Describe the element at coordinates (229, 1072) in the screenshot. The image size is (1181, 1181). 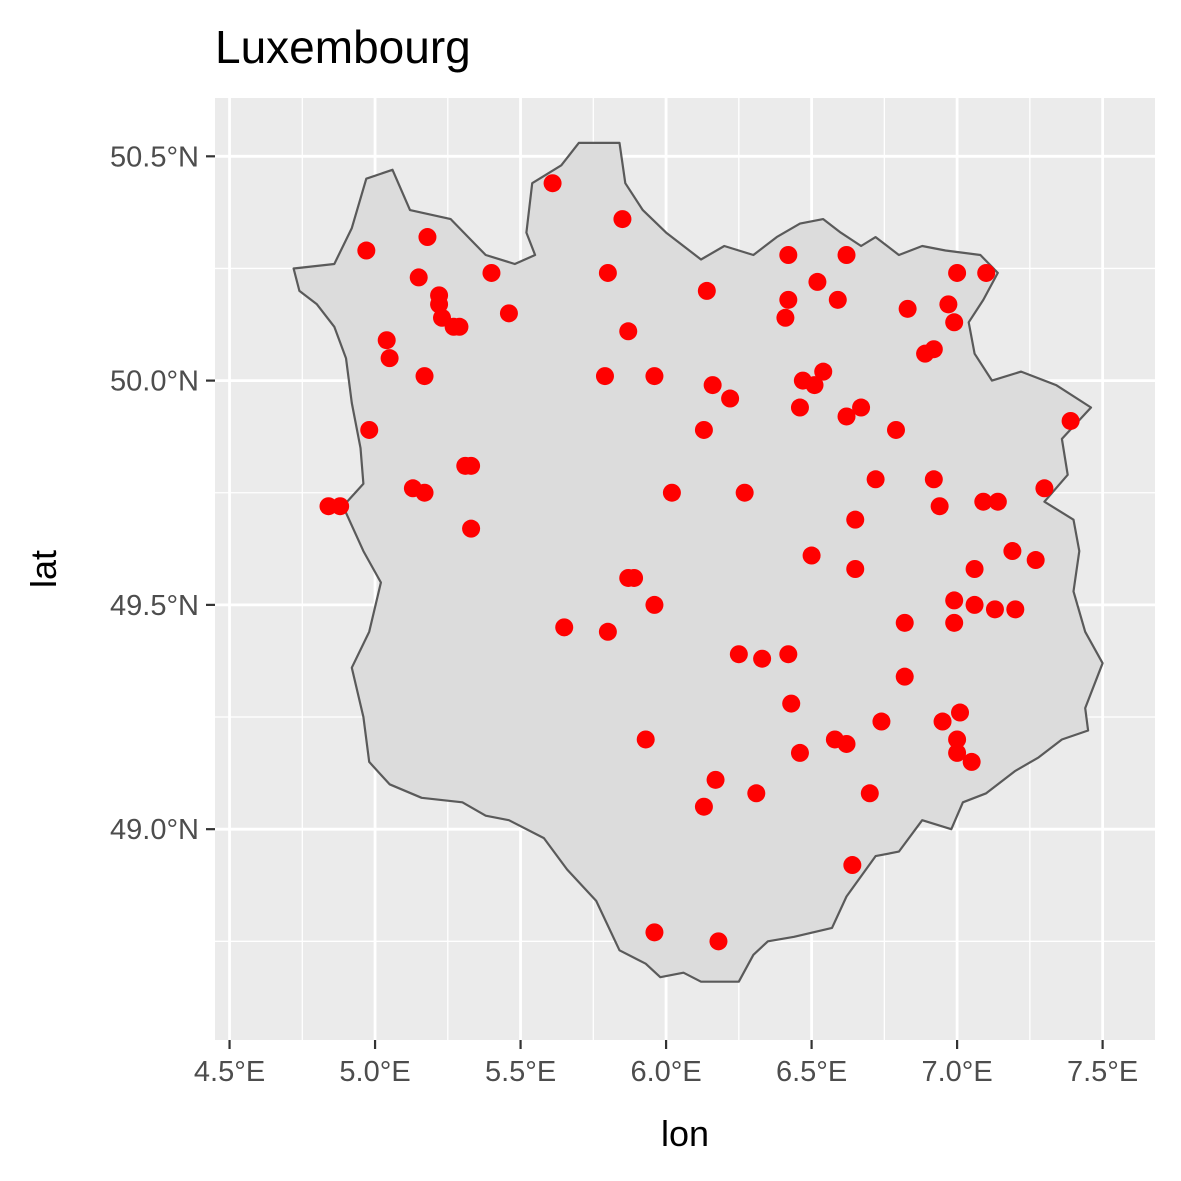
I see `x-tick-label: 4.5°E` at that location.